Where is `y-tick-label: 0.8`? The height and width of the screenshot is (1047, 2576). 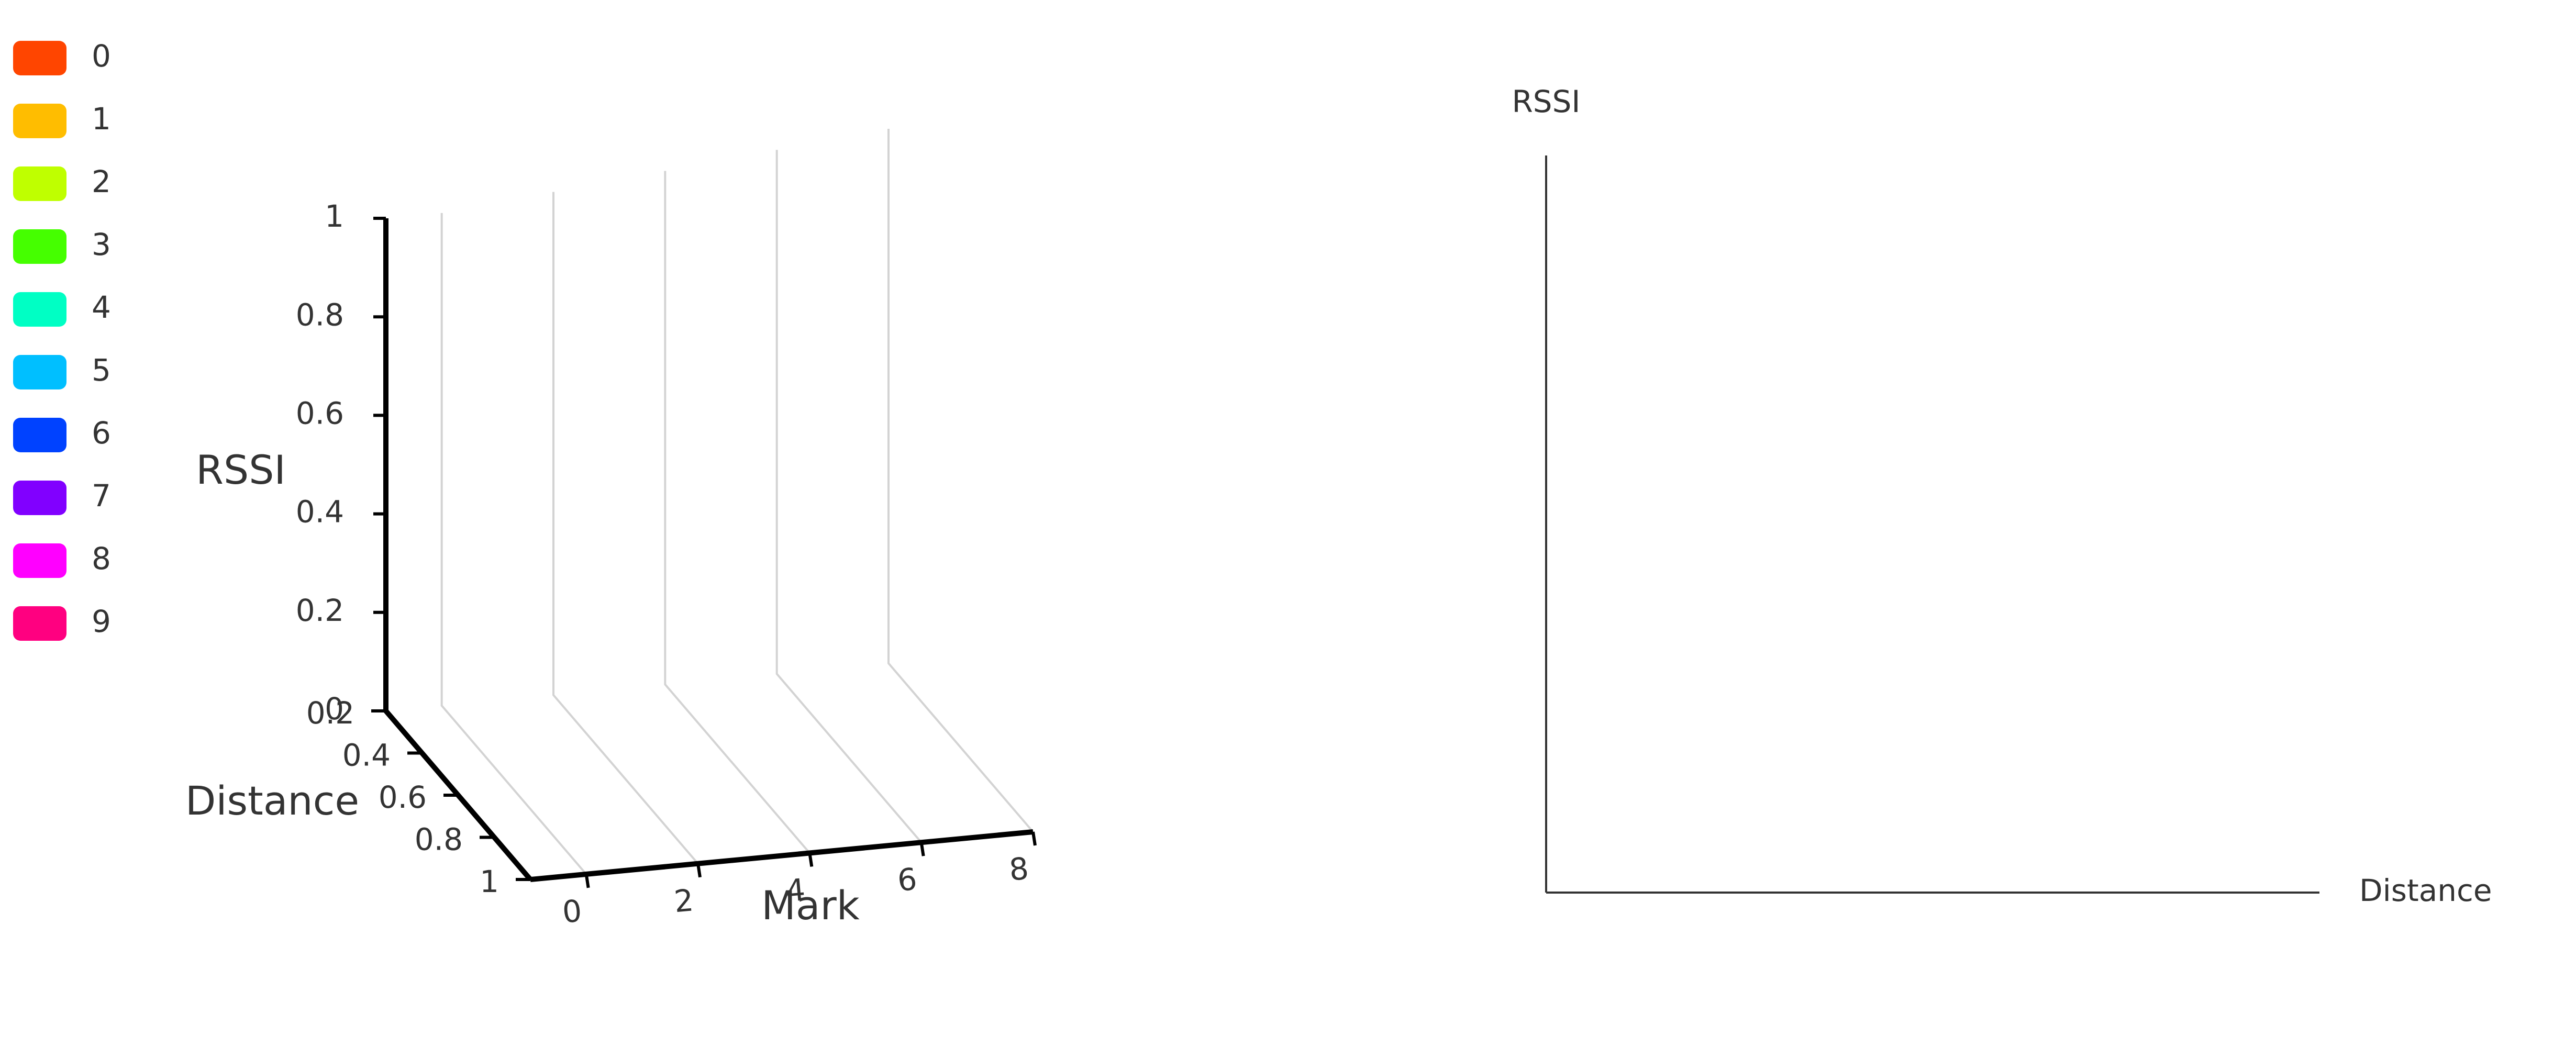 y-tick-label: 0.8 is located at coordinates (439, 839).